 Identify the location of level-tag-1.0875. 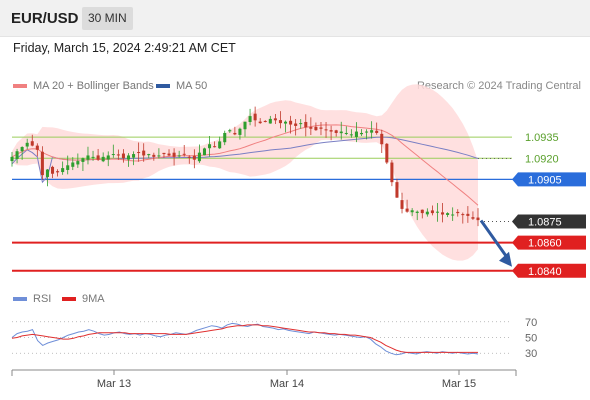
(549, 221).